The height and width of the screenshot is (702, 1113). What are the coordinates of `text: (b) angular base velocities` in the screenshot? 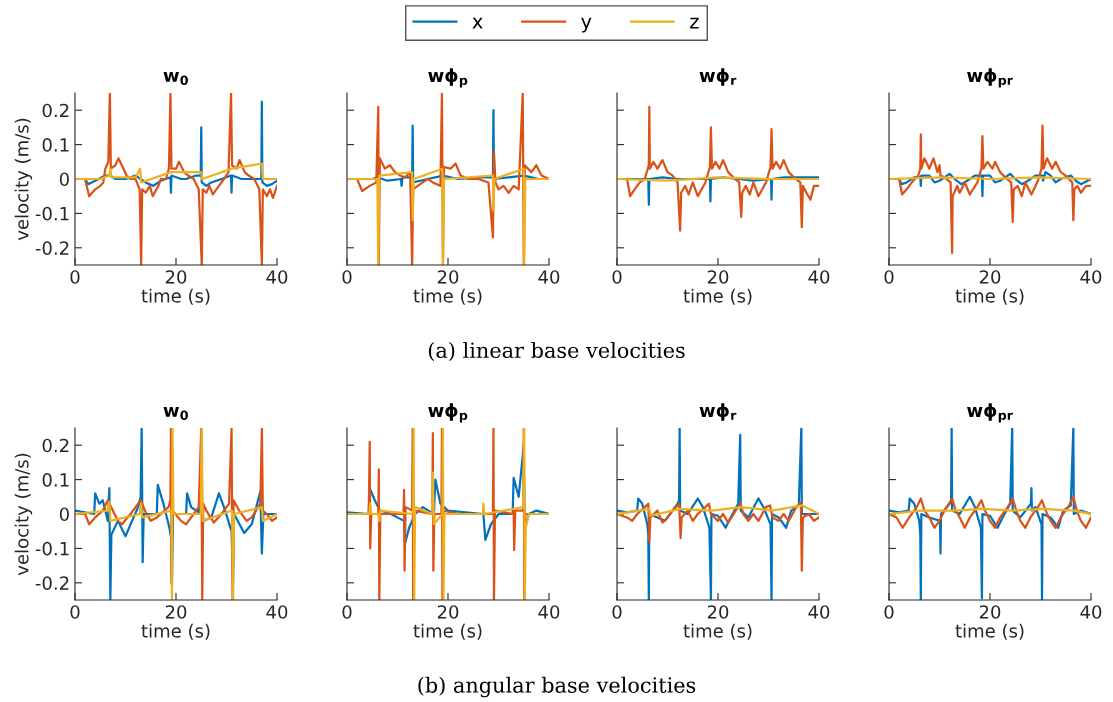 It's located at (557, 687).